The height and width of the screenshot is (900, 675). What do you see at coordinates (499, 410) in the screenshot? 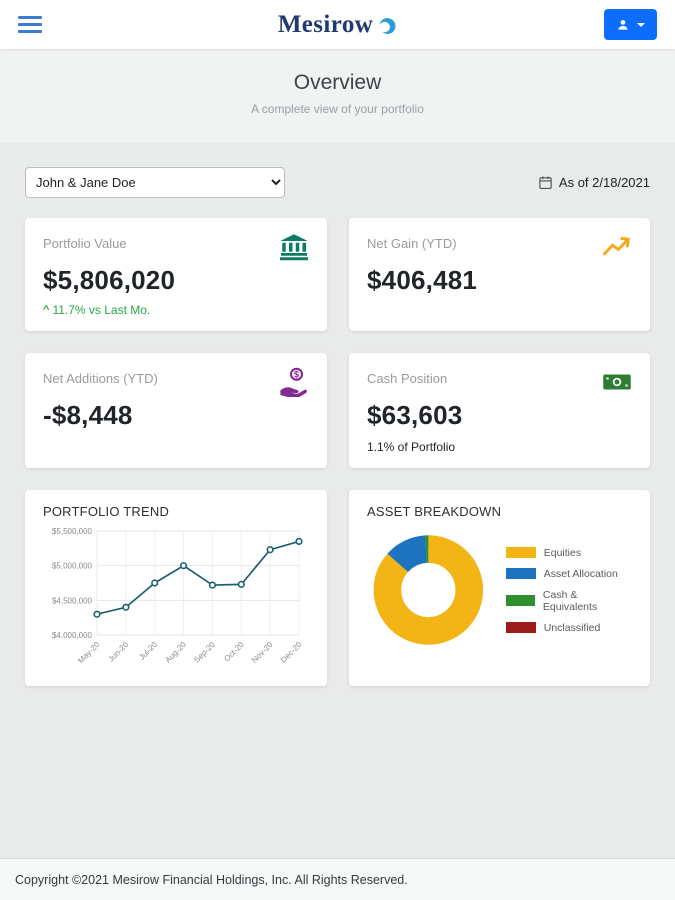
I see `card-cash-position: Cash Position $63,603 1.1% of Portfolio` at bounding box center [499, 410].